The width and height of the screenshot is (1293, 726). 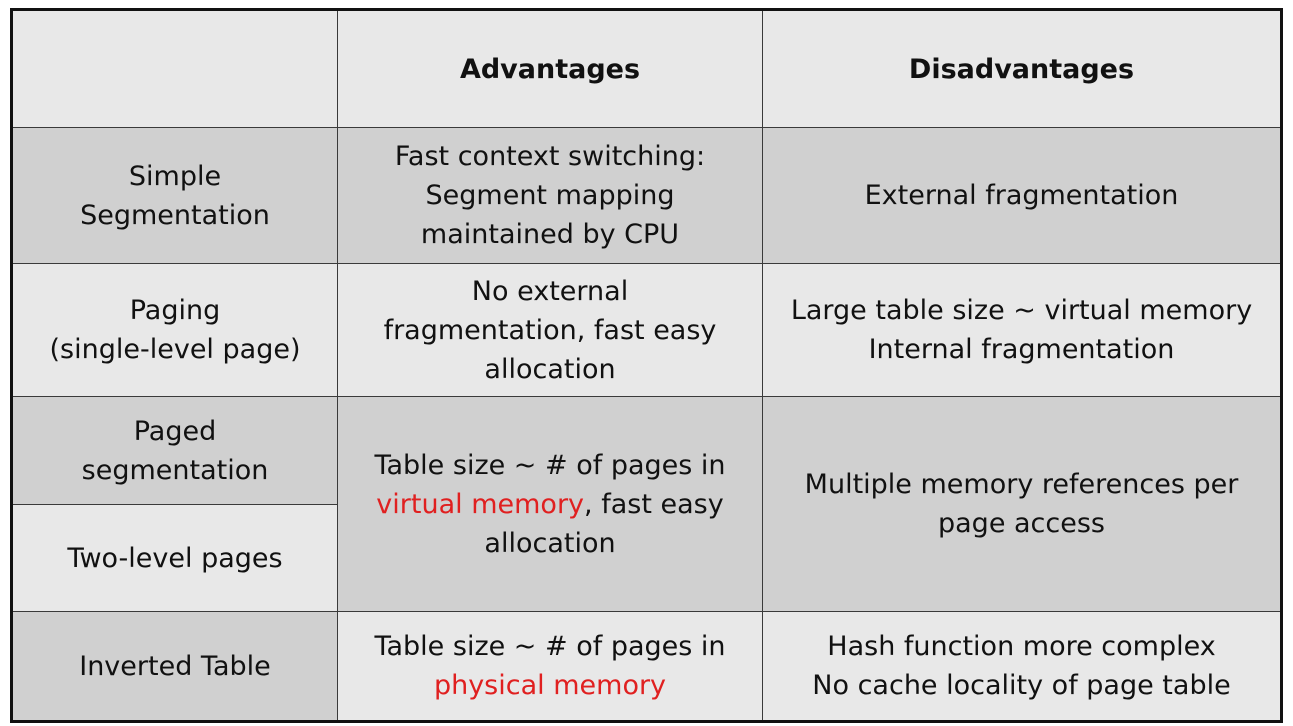 What do you see at coordinates (175, 215) in the screenshot?
I see `row-name-line: Segmentation` at bounding box center [175, 215].